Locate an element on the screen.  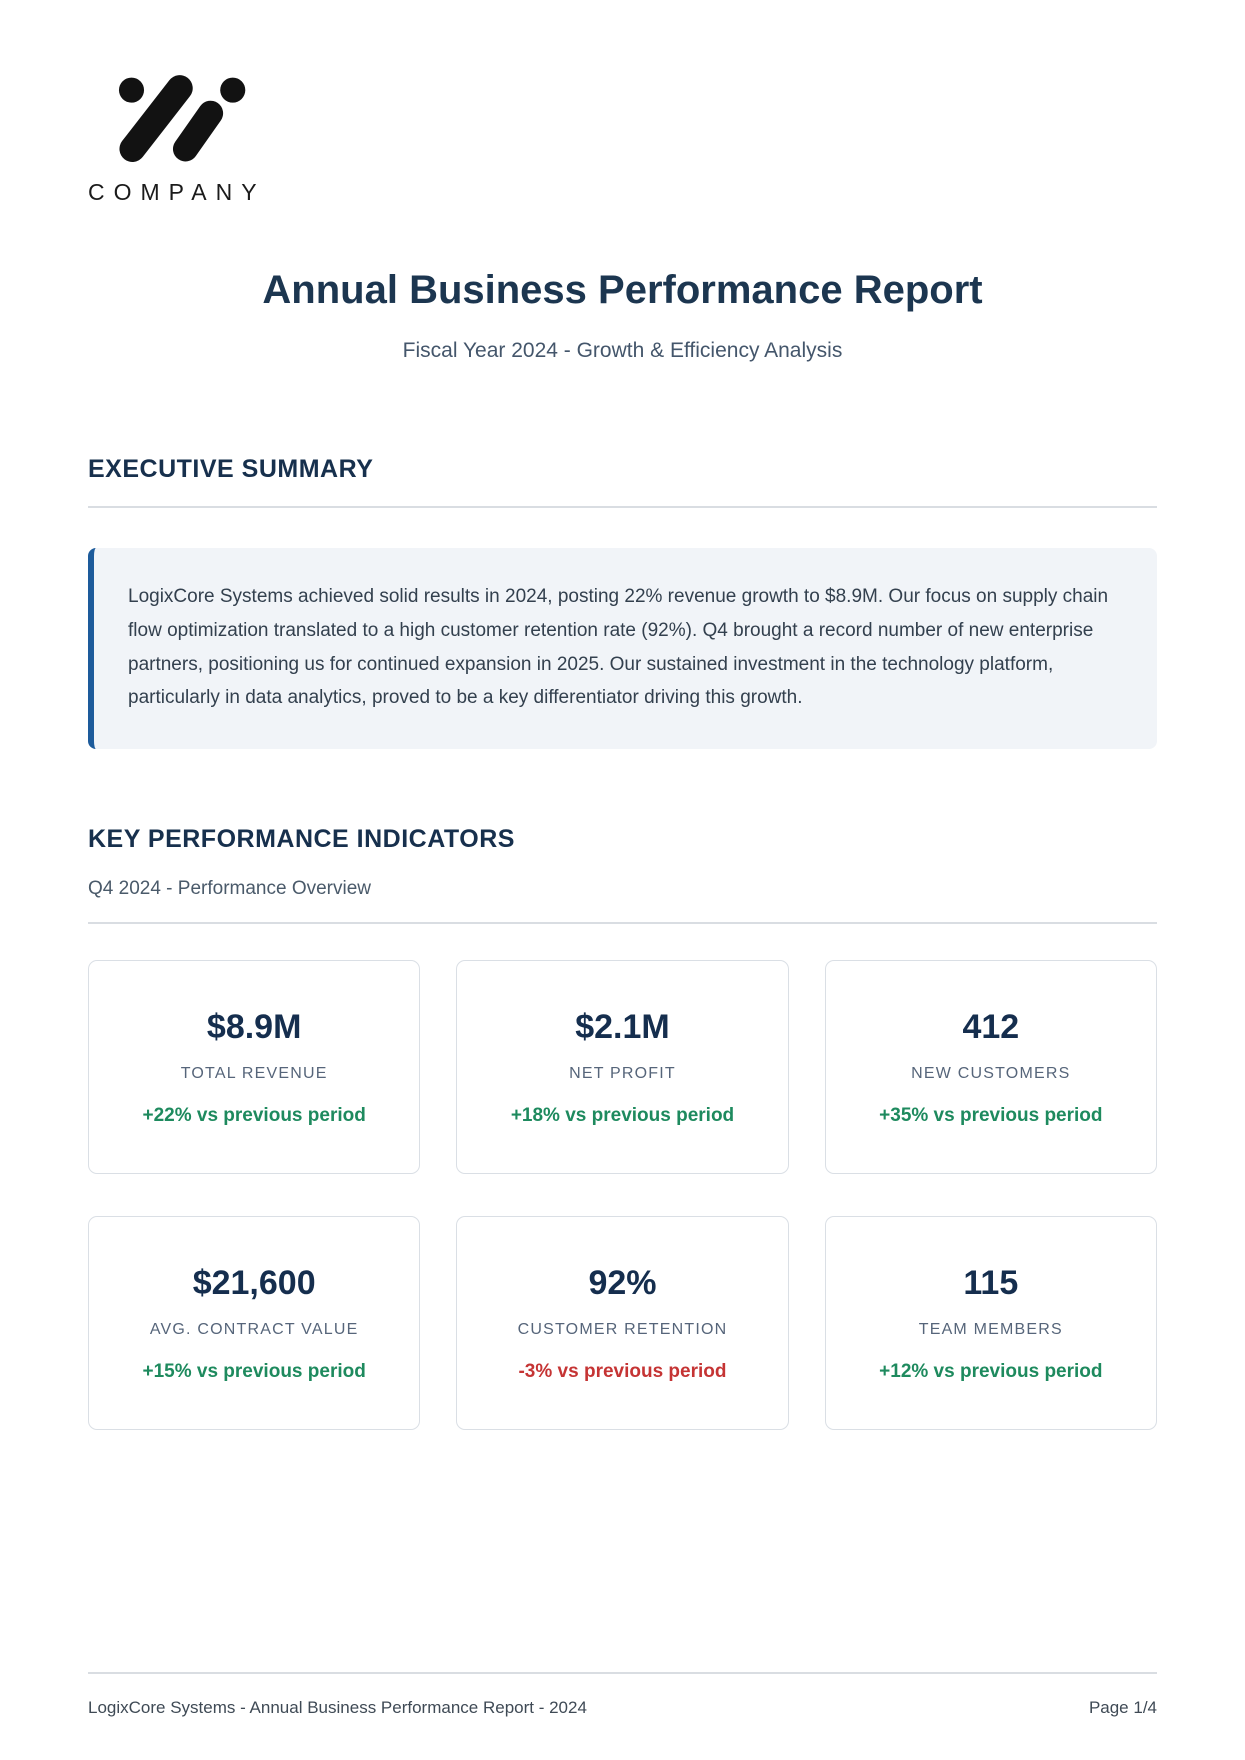
kpi-value: 412 is located at coordinates (991, 1026).